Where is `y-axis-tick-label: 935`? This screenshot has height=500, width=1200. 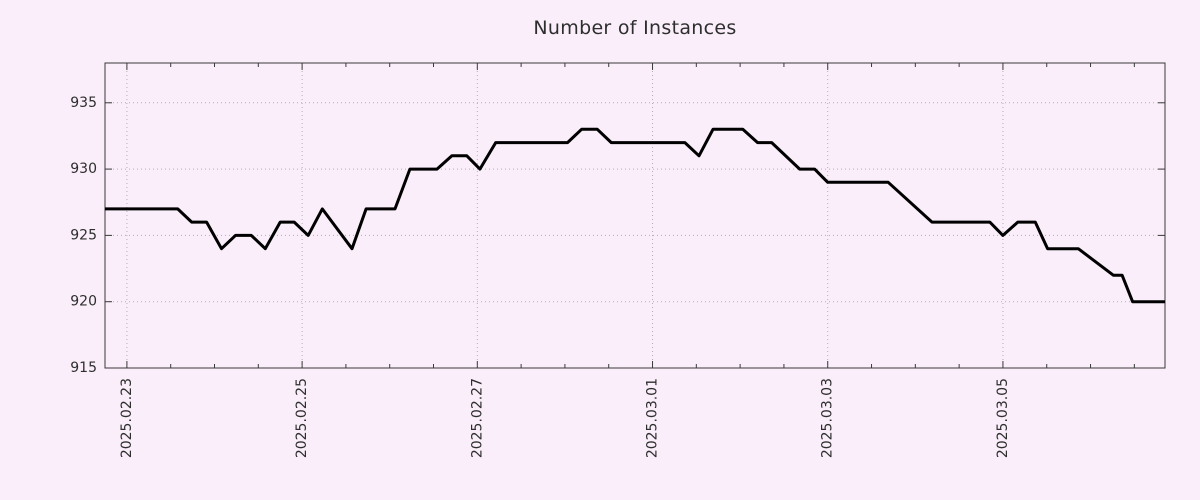
y-axis-tick-label: 935 is located at coordinates (83, 103).